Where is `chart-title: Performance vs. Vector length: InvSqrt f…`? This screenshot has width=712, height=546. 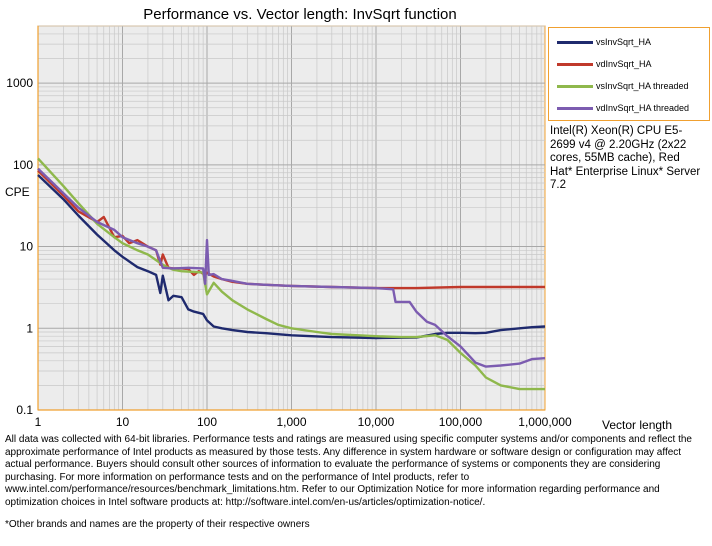 chart-title: Performance vs. Vector length: InvSqrt f… is located at coordinates (300, 14).